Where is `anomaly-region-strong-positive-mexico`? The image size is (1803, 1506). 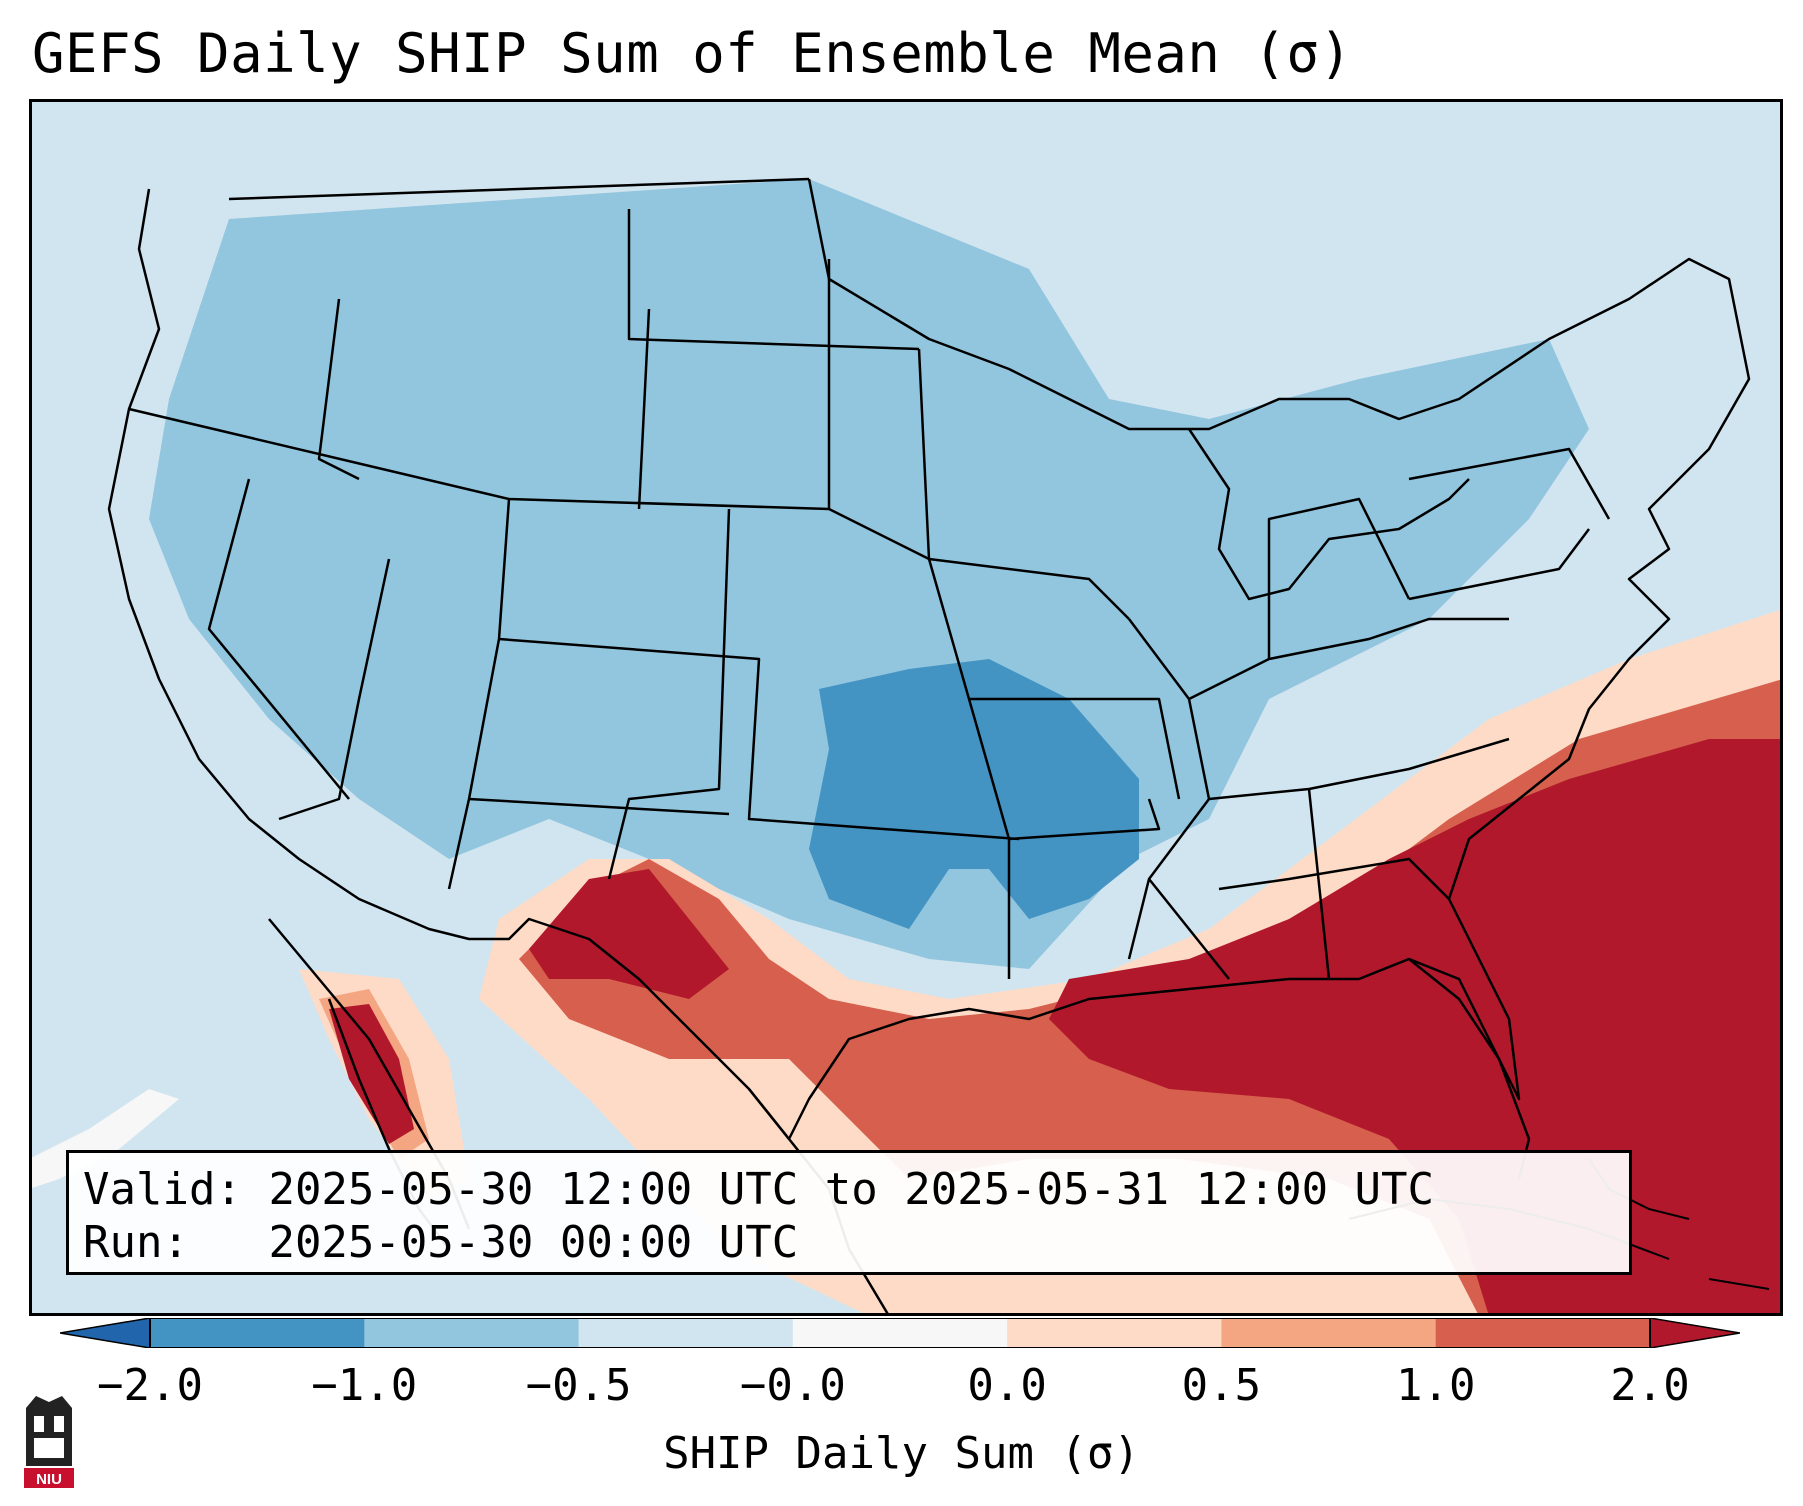 anomaly-region-strong-positive-mexico is located at coordinates (371, 1074).